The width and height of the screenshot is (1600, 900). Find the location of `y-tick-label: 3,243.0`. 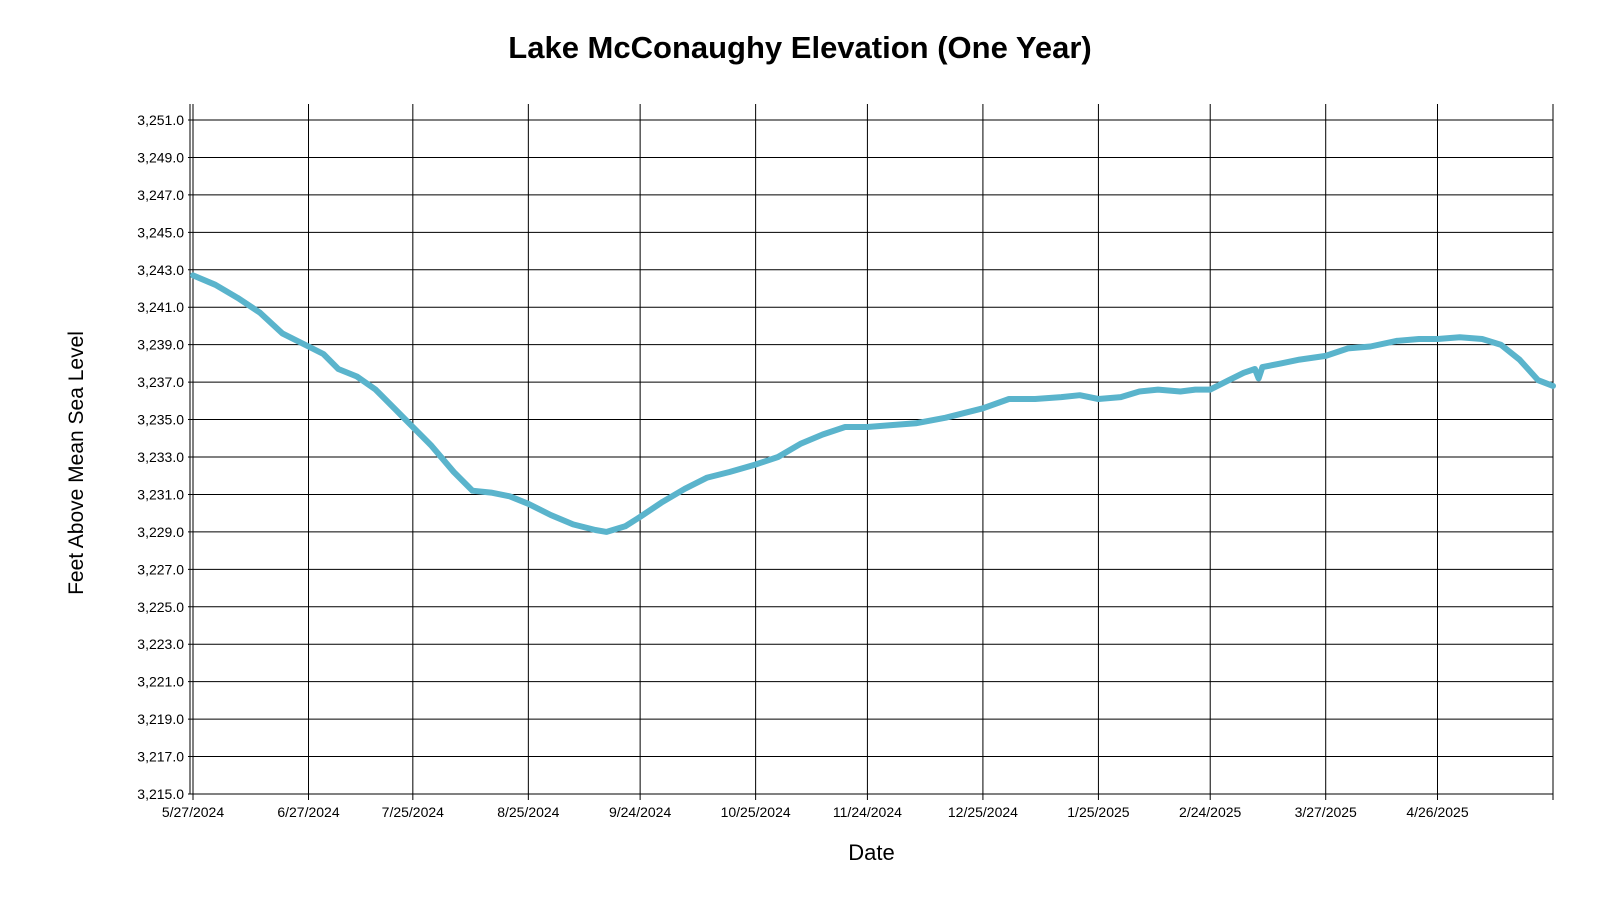

y-tick-label: 3,243.0 is located at coordinates (160, 270).